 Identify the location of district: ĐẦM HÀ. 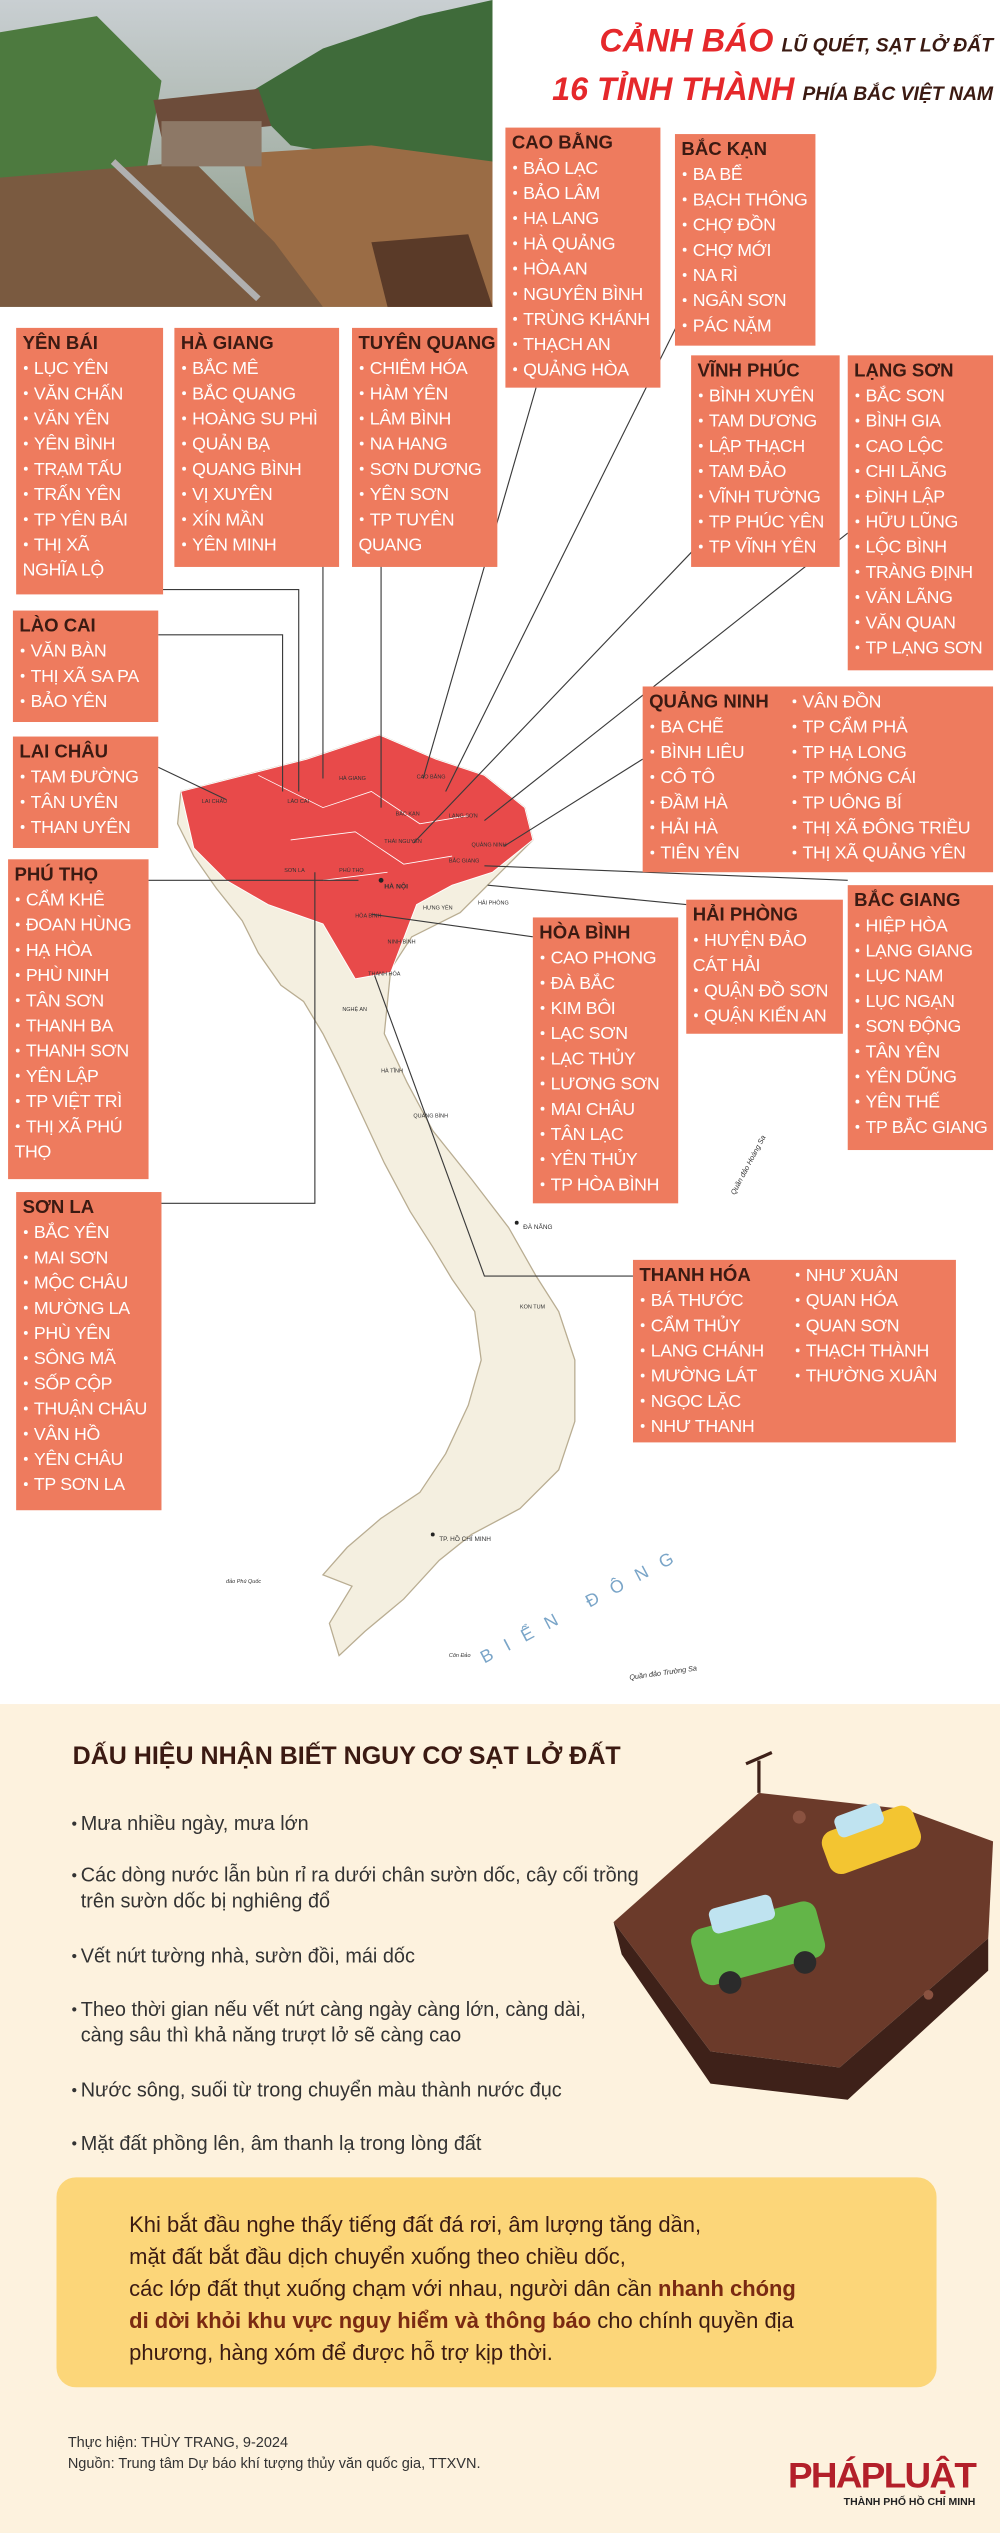
(694, 801).